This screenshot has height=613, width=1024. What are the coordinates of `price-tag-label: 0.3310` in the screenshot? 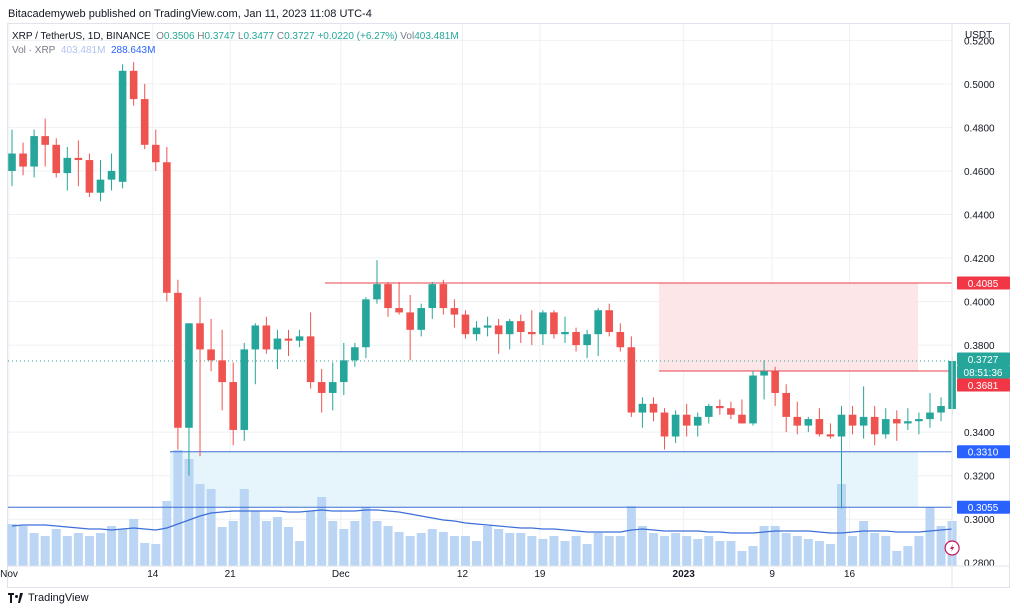 It's located at (983, 453).